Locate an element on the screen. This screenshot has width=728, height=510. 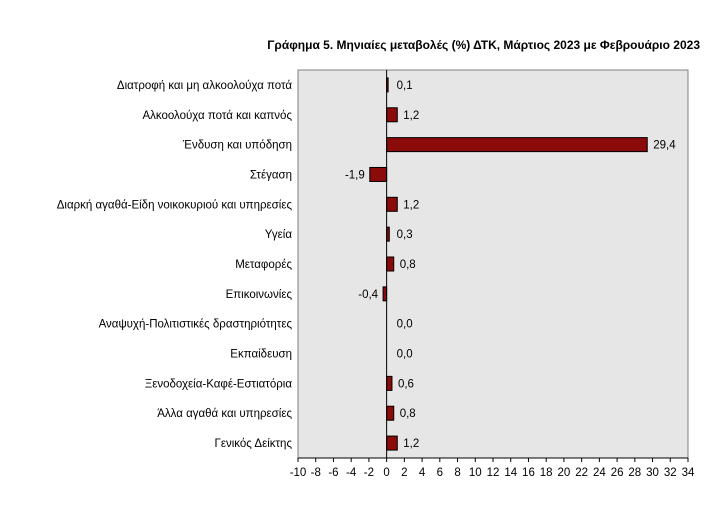
x-tick-label: 6 is located at coordinates (440, 473).